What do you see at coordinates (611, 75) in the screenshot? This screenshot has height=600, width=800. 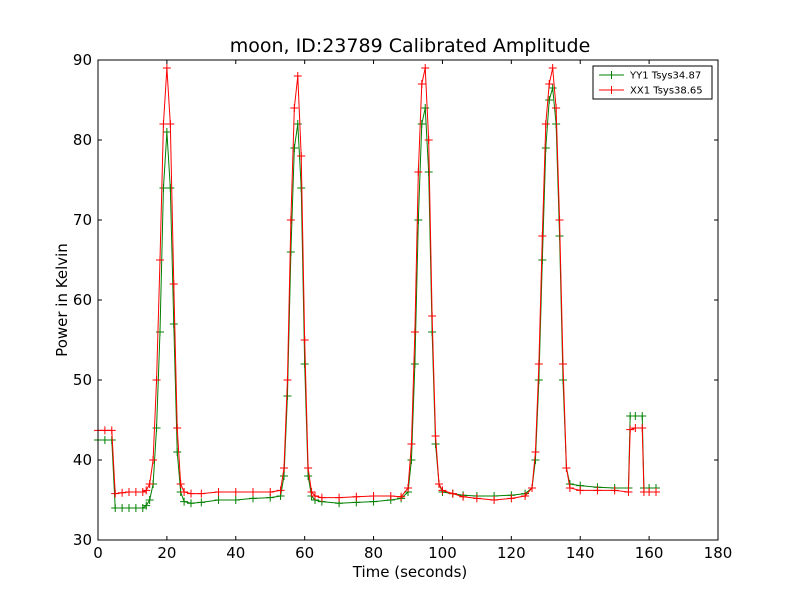 I see `legend-marker` at bounding box center [611, 75].